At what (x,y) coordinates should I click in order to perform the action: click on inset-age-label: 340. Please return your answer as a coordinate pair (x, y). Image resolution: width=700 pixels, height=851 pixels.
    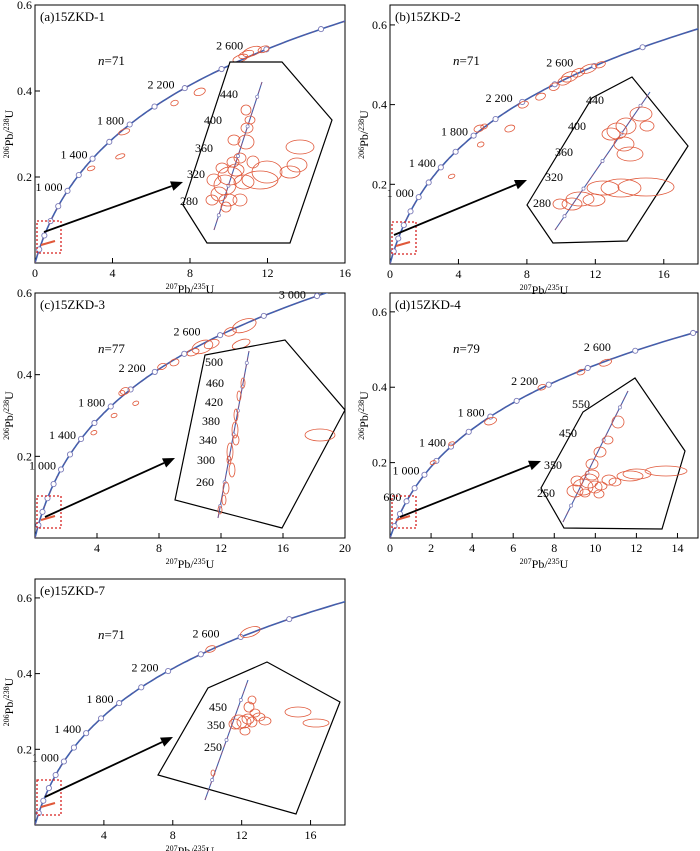
    Looking at the image, I should click on (208, 440).